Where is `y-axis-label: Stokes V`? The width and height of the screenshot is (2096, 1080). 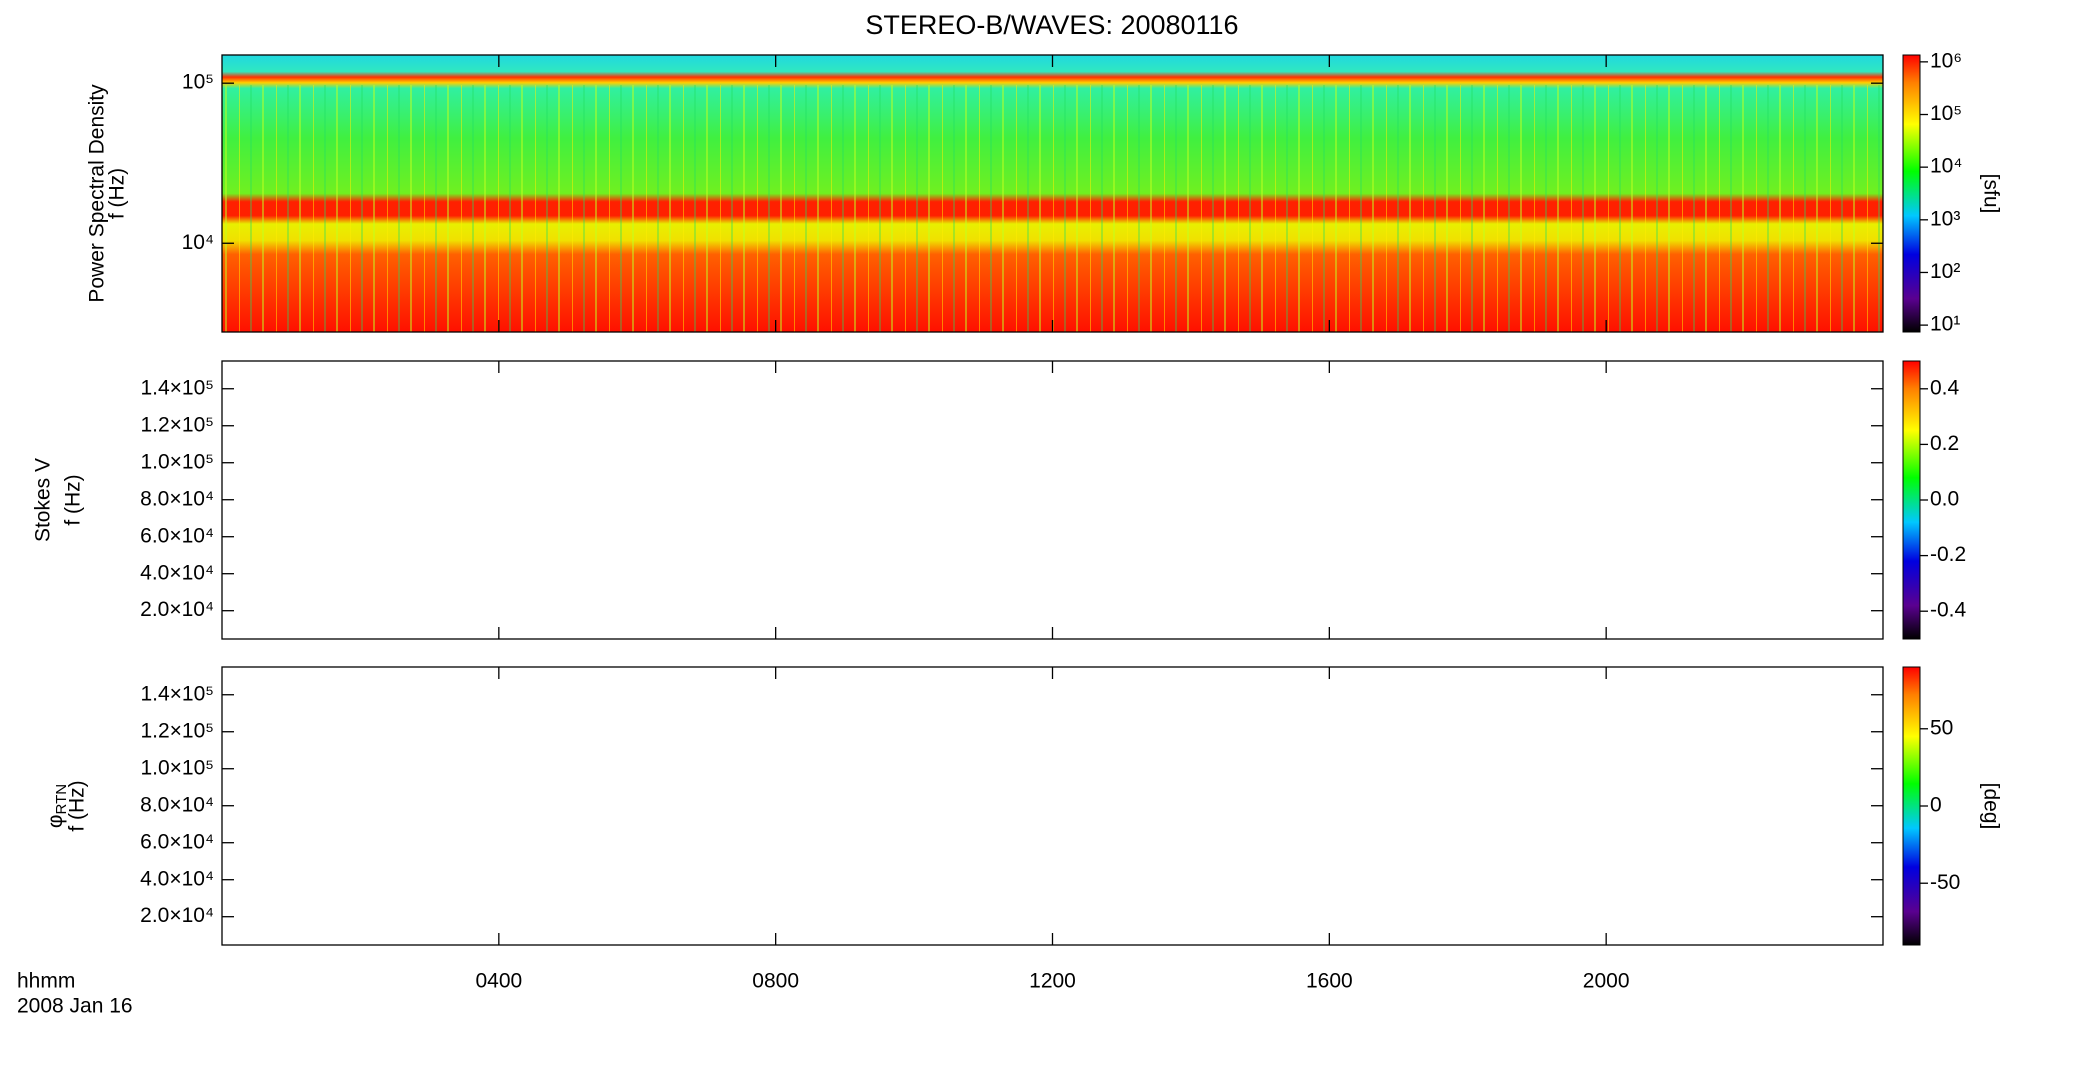 y-axis-label: Stokes V is located at coordinates (43, 500).